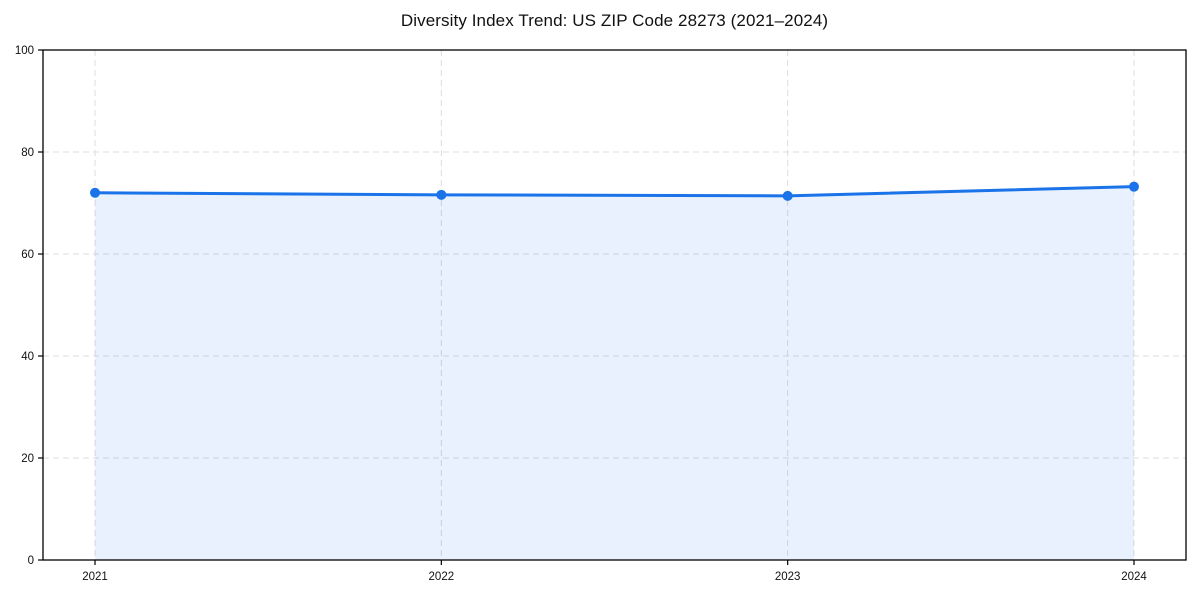 The image size is (1200, 600). What do you see at coordinates (27, 255) in the screenshot?
I see `y-tick-label: 60` at bounding box center [27, 255].